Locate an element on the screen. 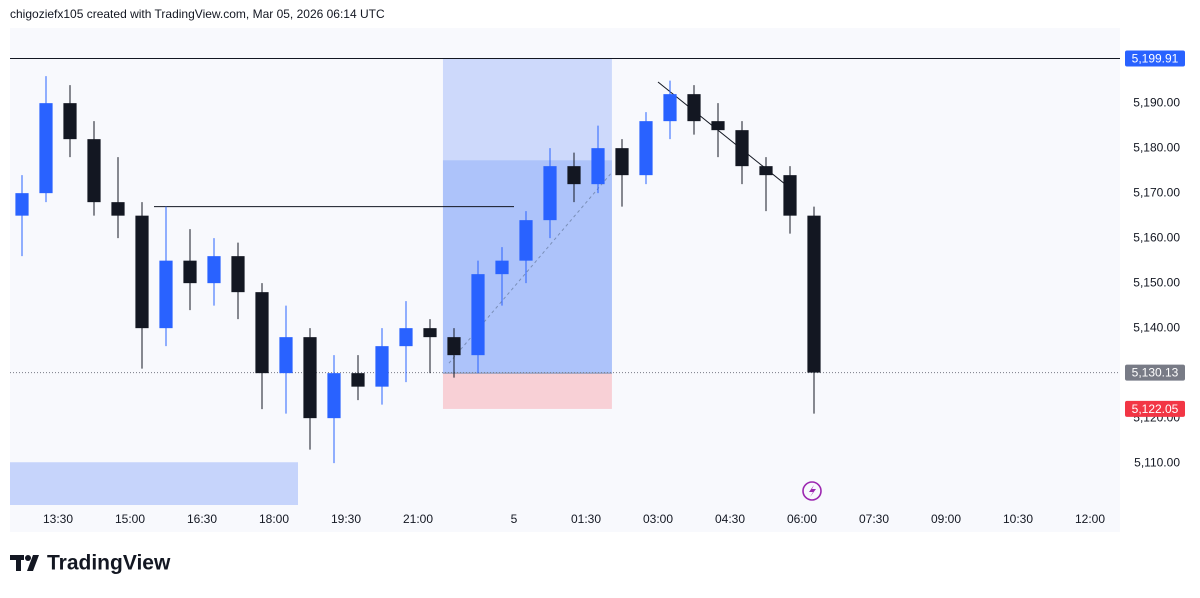 The height and width of the screenshot is (598, 1200). y-tick-label: 5,110.00 is located at coordinates (1157, 462).